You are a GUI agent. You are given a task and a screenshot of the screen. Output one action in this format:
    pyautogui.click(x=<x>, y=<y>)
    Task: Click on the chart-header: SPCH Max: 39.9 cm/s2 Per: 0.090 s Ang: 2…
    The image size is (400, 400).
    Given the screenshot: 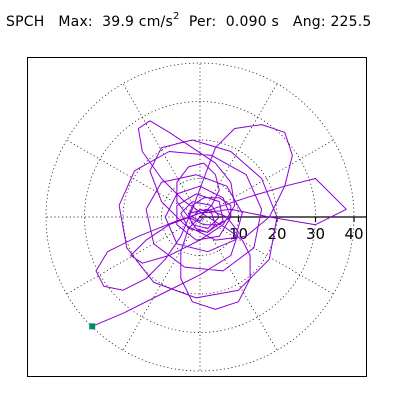 What is the action you would take?
    pyautogui.click(x=189, y=21)
    